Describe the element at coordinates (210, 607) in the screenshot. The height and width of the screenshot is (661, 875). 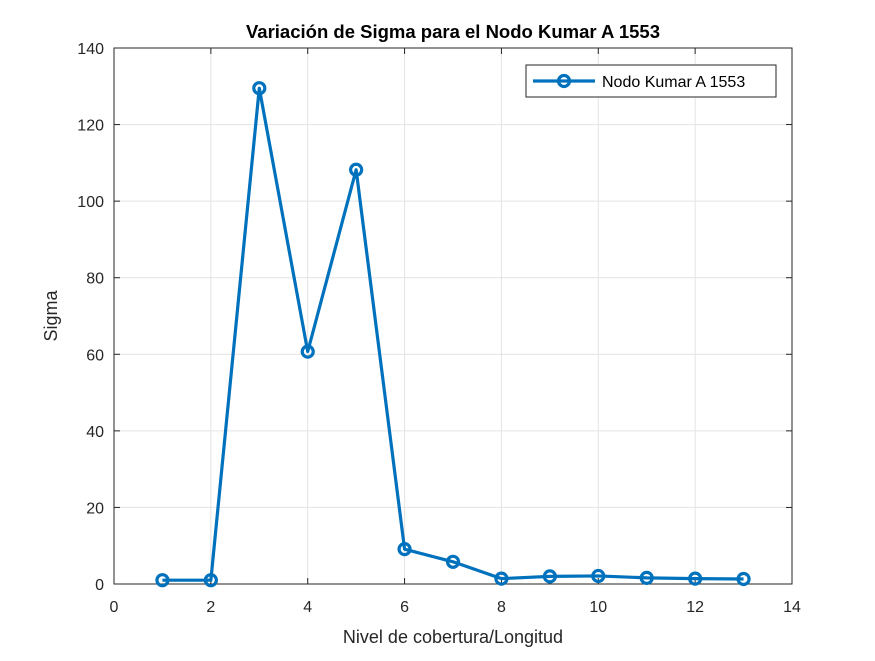
I see `x-tick-label: 2` at that location.